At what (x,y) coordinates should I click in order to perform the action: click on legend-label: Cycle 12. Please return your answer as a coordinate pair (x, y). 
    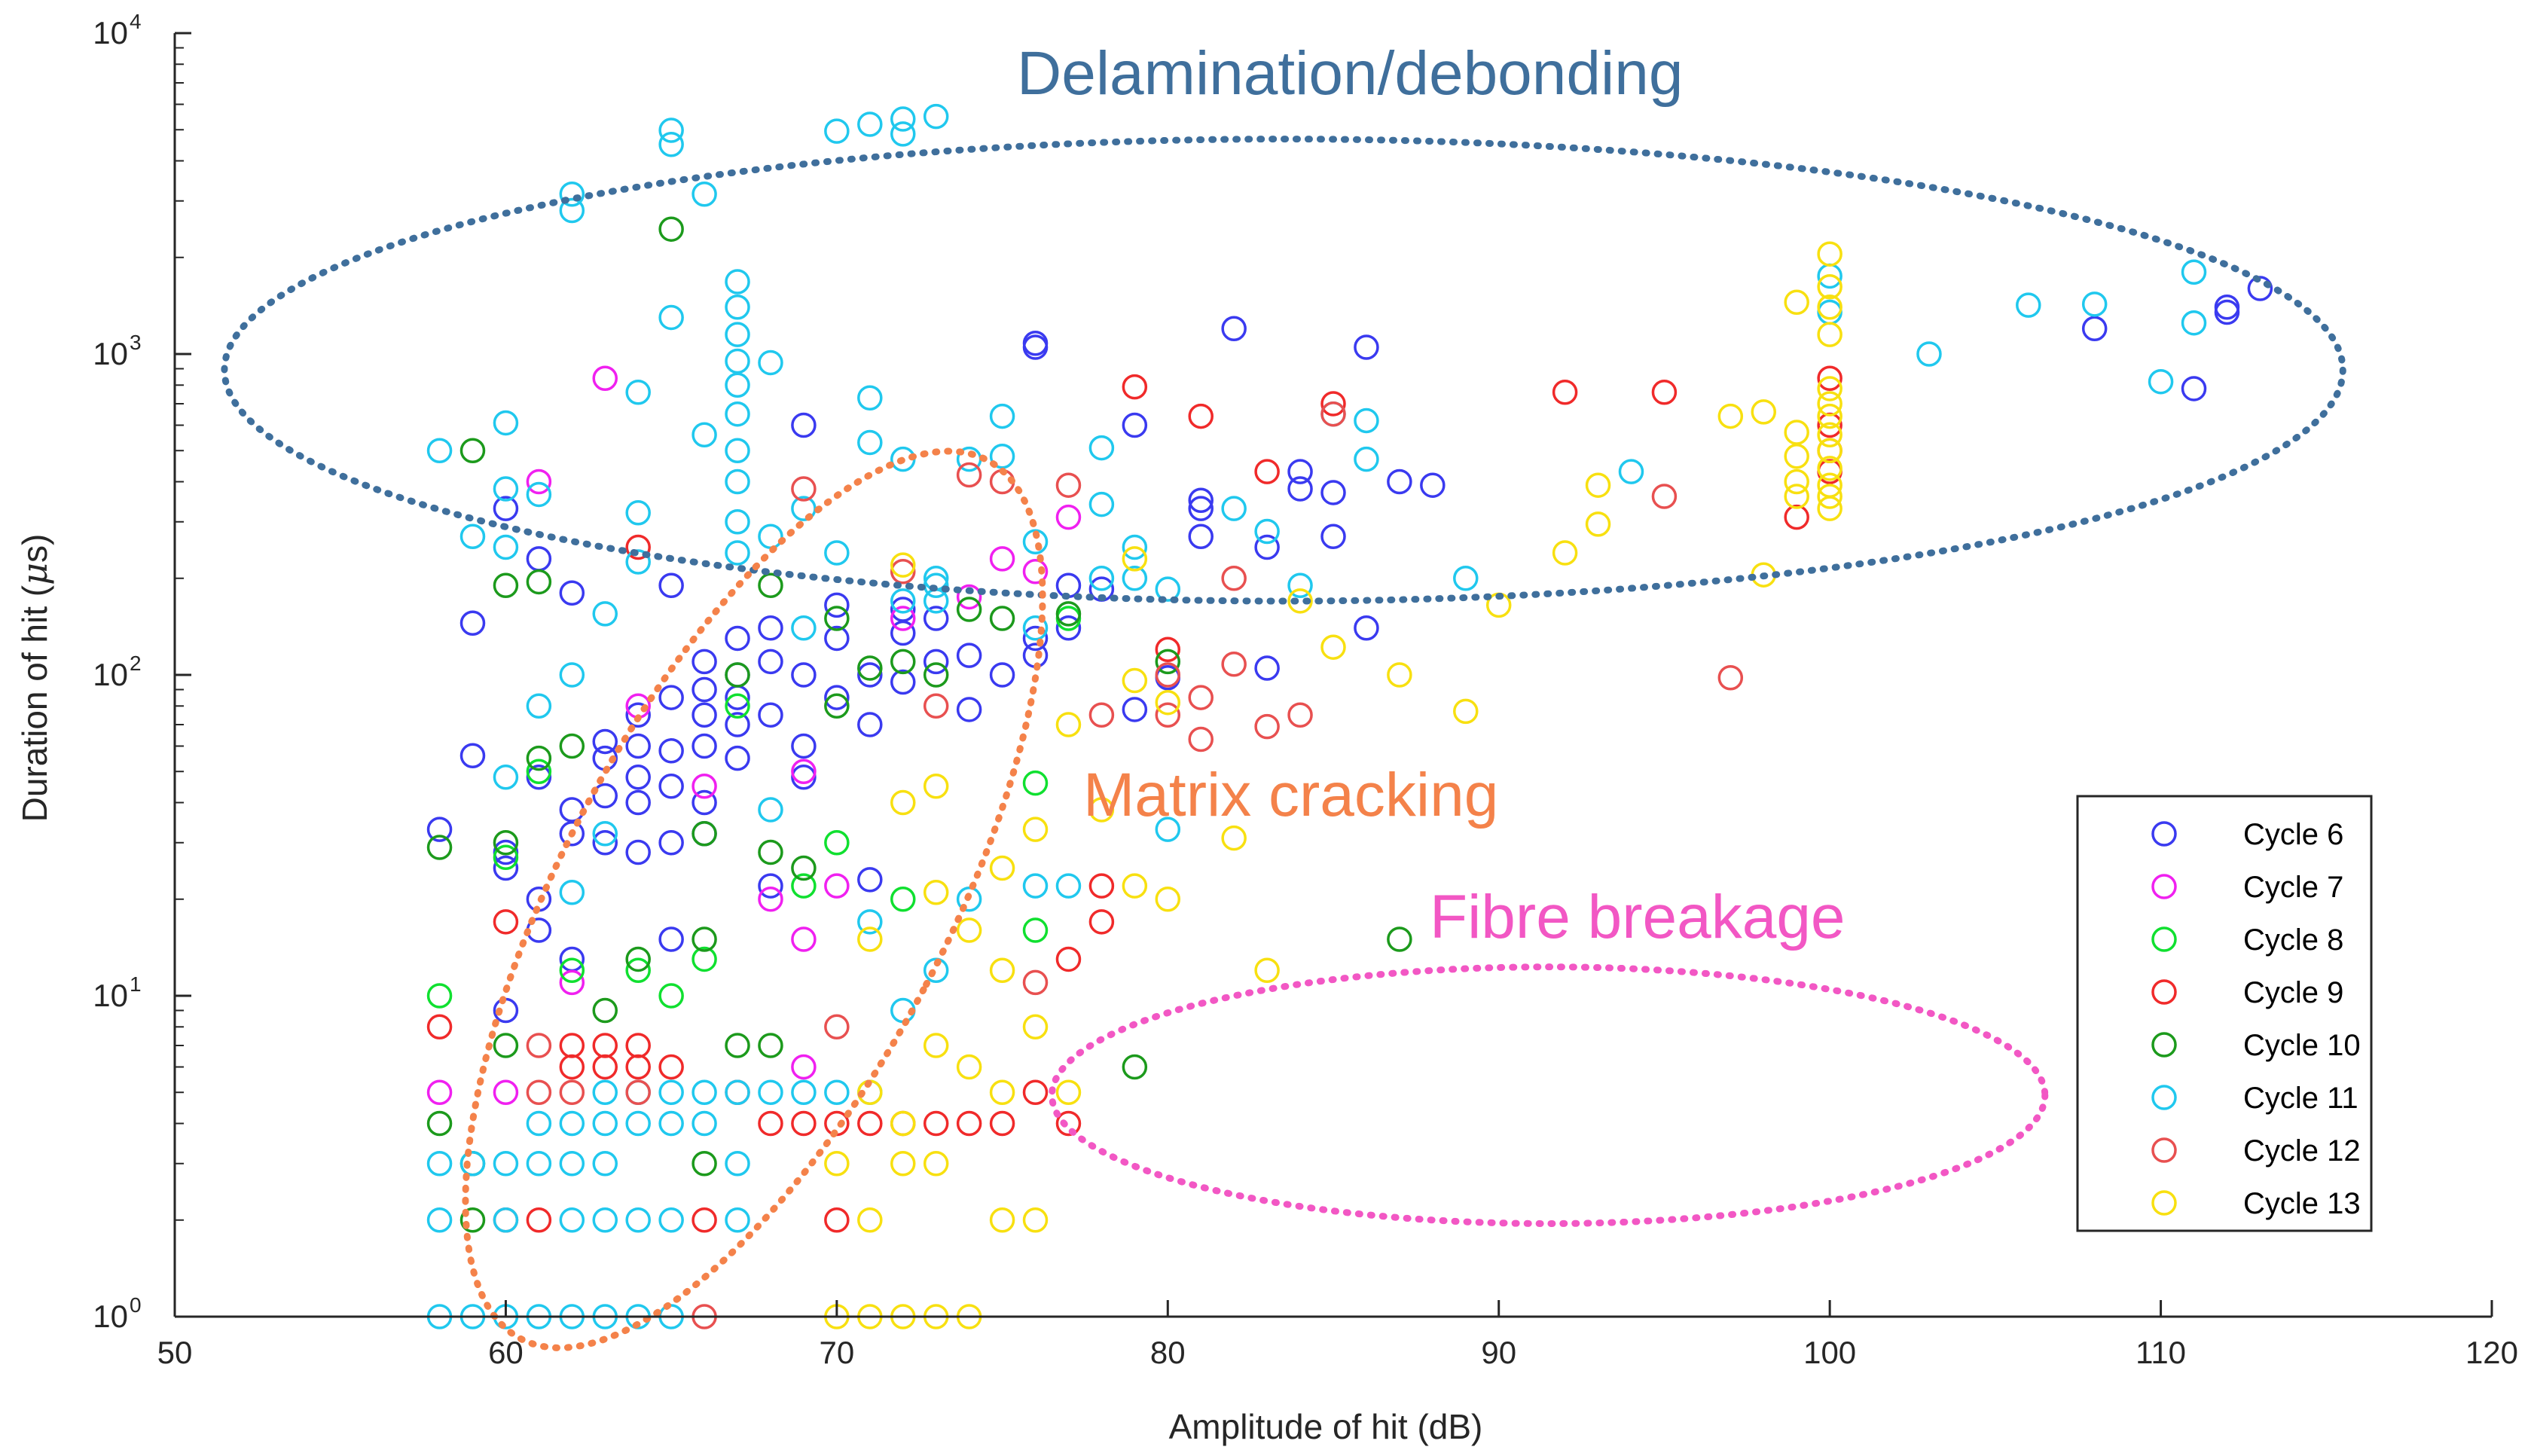
    Looking at the image, I should click on (2302, 1151).